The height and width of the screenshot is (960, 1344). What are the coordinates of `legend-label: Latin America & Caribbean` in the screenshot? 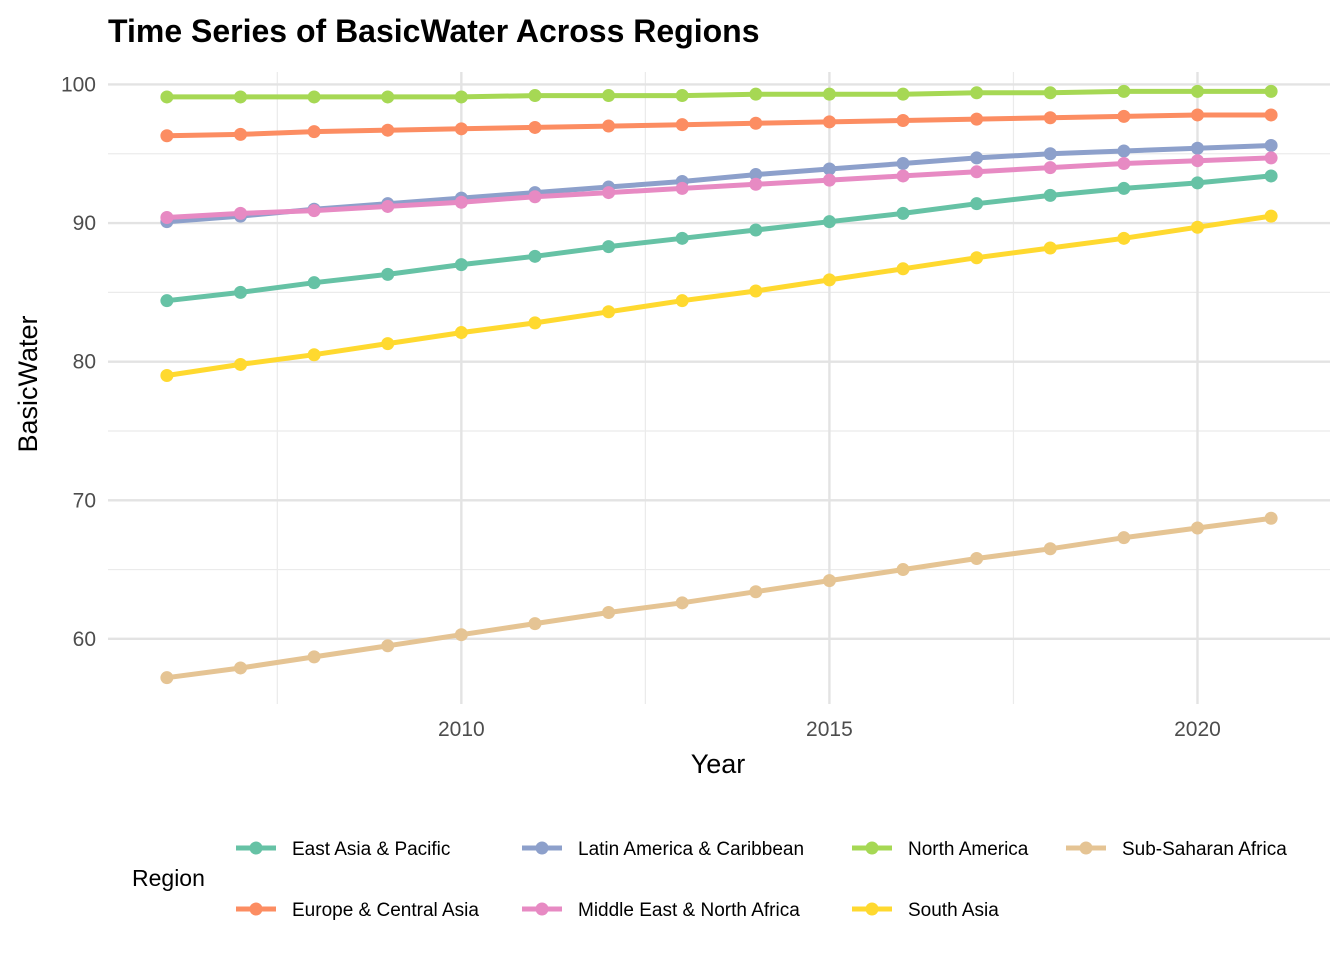 It's located at (691, 849).